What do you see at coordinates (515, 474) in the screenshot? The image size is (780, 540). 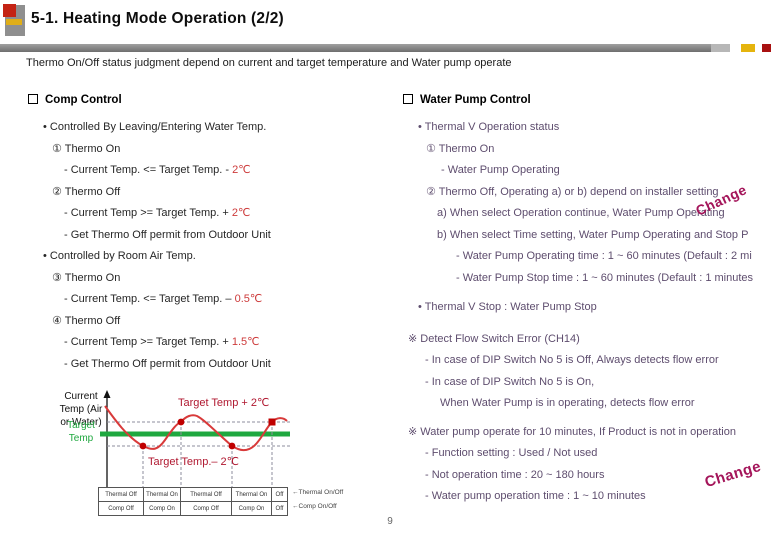 I see `text-line: - Not operation time : 20 ~ 180 hours` at bounding box center [515, 474].